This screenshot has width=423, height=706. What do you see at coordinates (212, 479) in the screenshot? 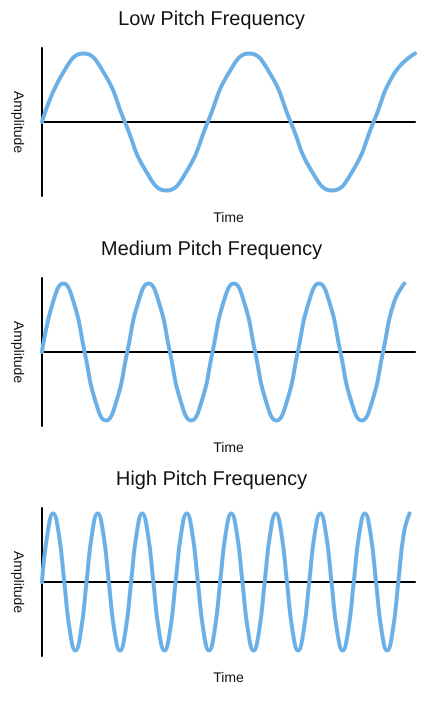
I see `chart-title: High Pitch Frequency` at bounding box center [212, 479].